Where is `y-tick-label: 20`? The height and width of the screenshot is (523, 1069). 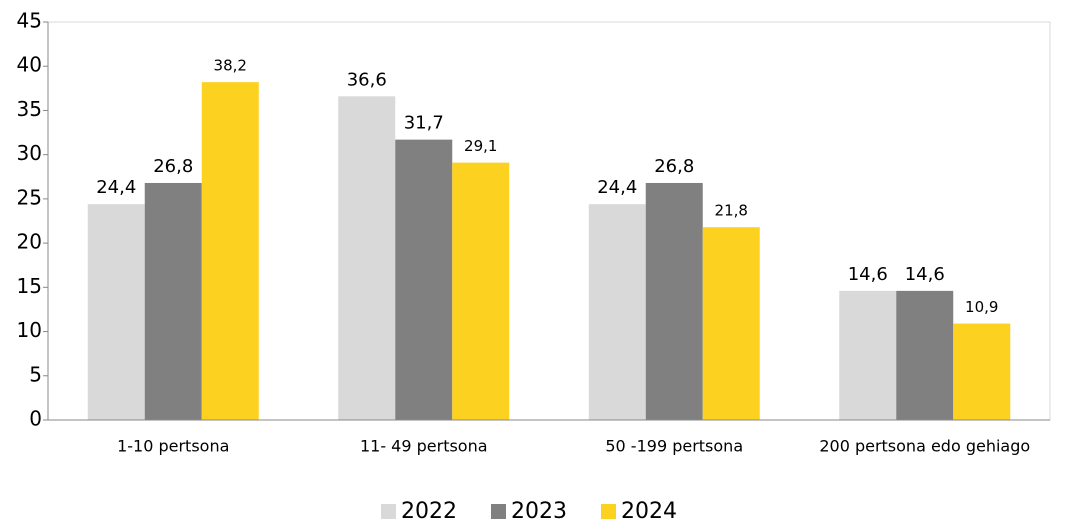 y-tick-label: 20 is located at coordinates (29, 242).